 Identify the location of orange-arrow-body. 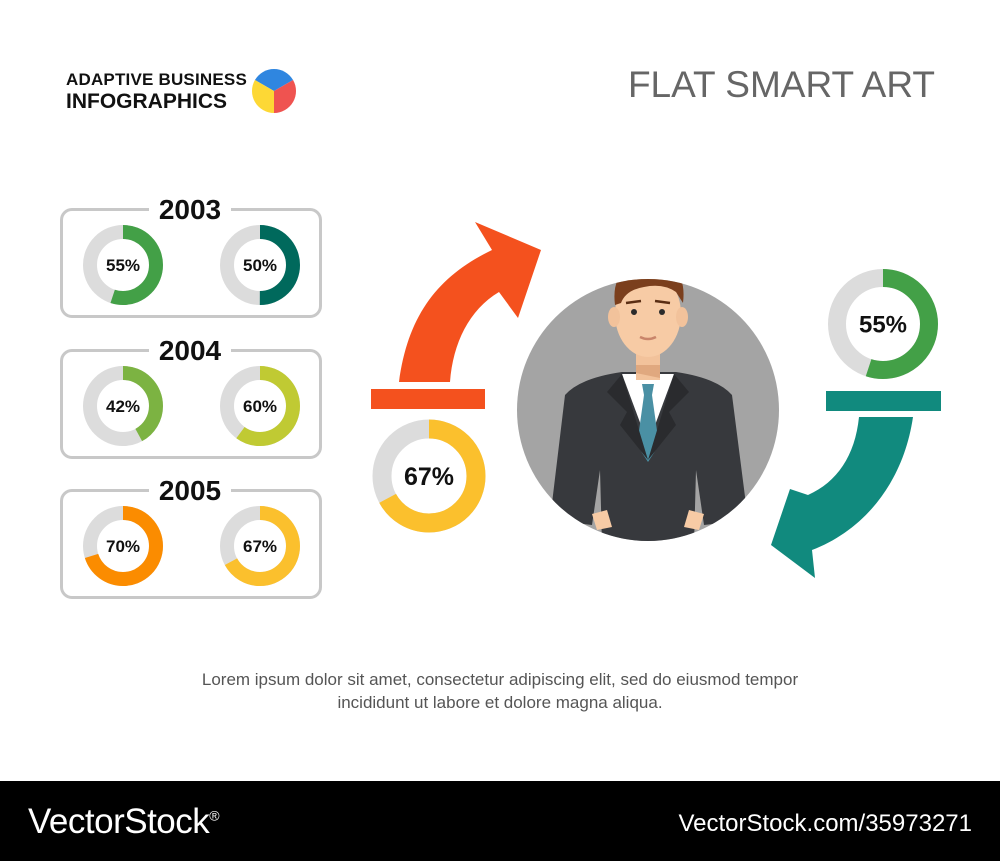
(470, 302).